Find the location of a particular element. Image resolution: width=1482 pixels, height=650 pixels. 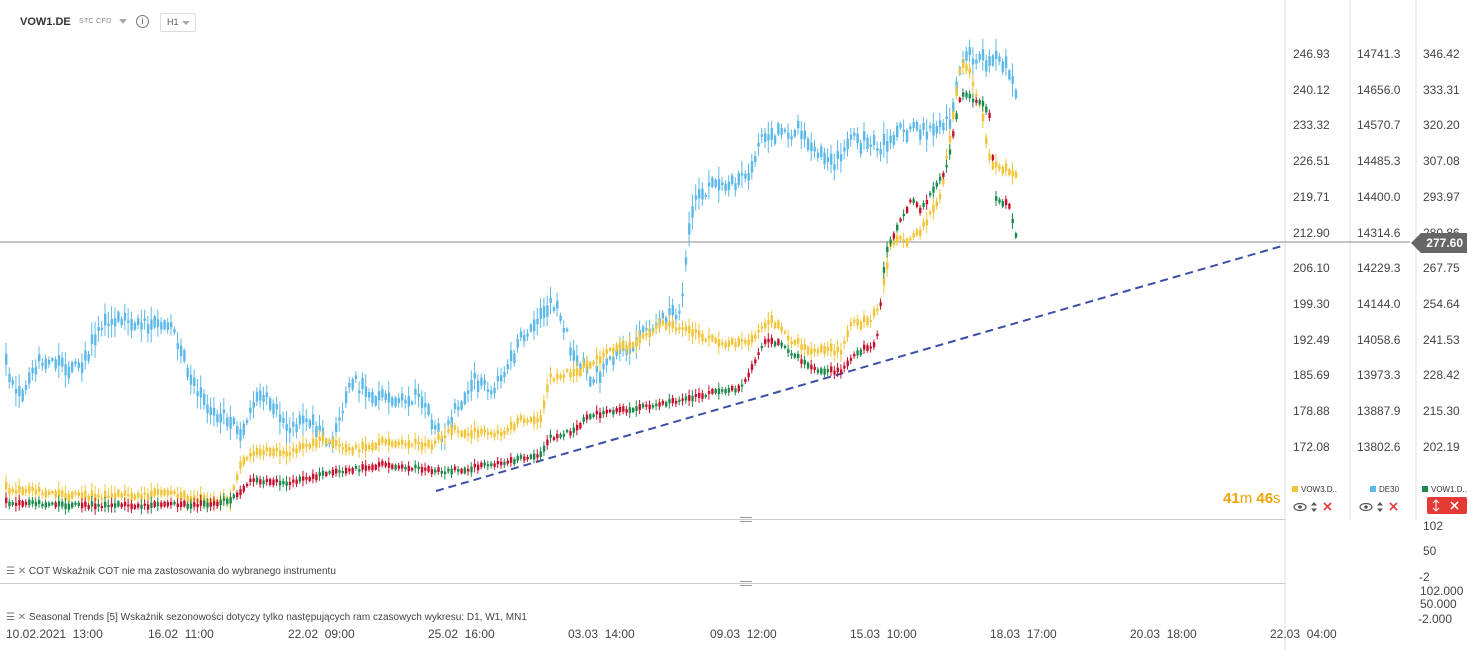

chevron-down-icon is located at coordinates (123, 21).